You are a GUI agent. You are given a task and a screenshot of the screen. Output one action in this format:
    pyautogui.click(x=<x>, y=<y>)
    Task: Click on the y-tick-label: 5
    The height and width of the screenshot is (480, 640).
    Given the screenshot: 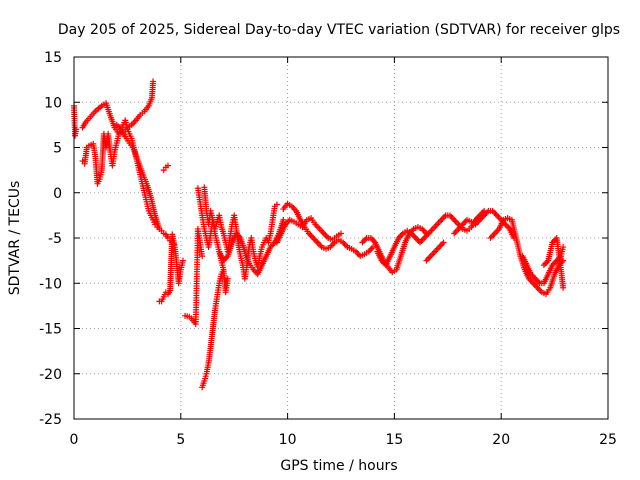 What is the action you would take?
    pyautogui.click(x=57, y=149)
    